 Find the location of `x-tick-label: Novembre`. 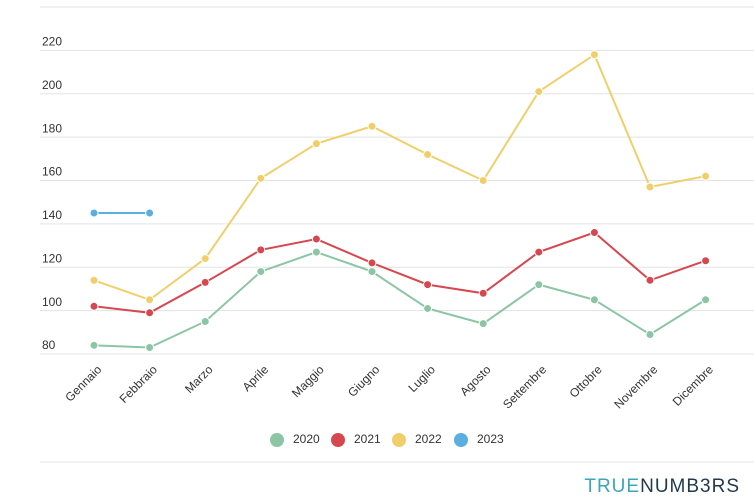

x-tick-label: Novembre is located at coordinates (635, 386).